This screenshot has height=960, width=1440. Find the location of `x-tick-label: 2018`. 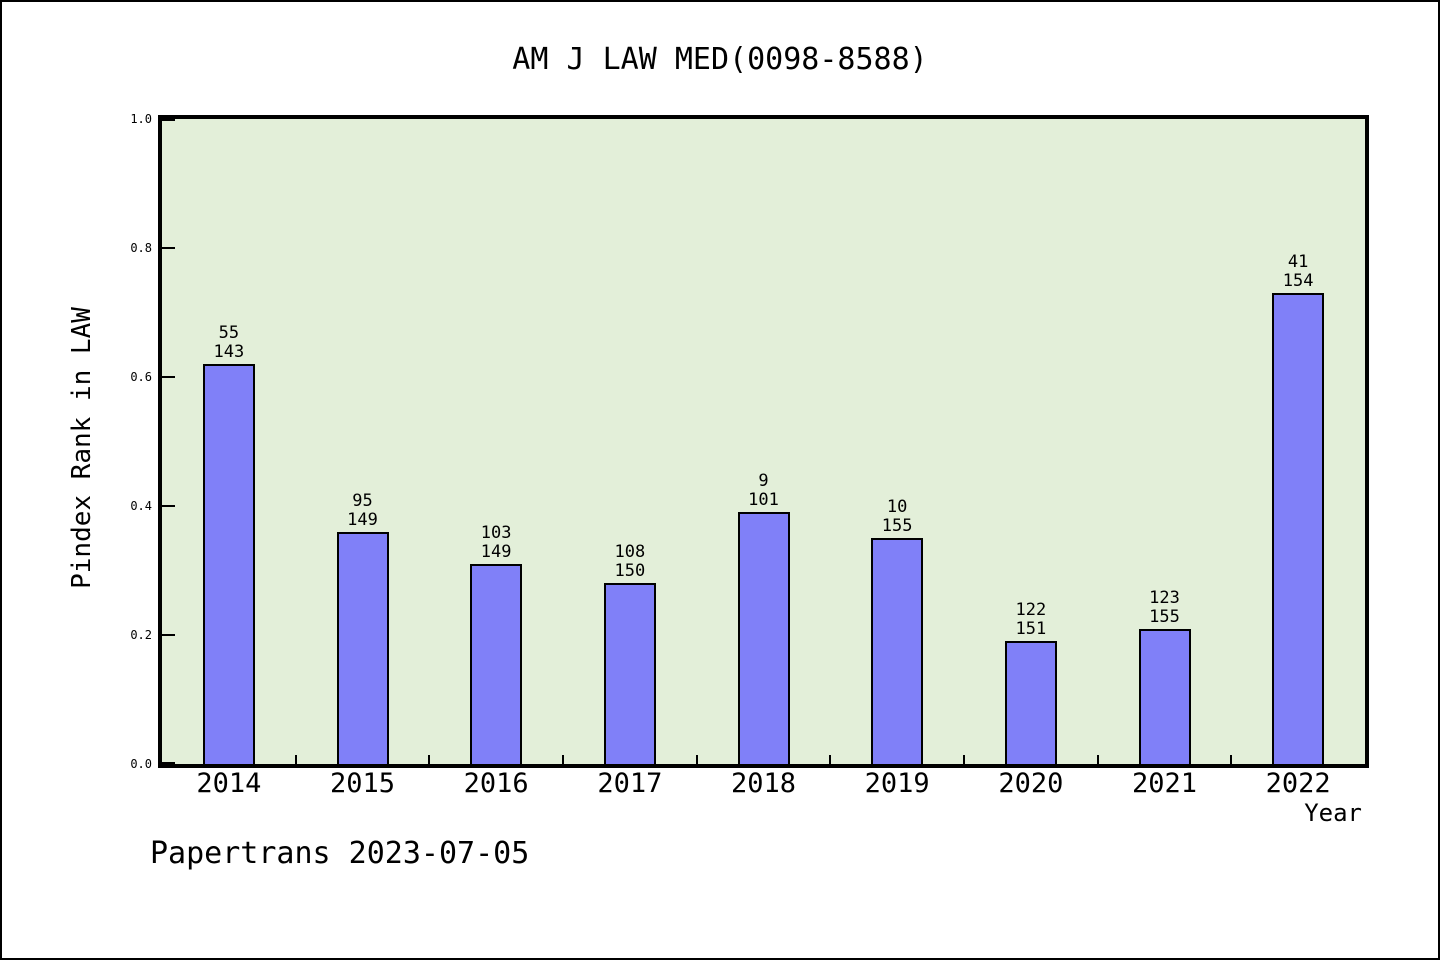

x-tick-label: 2018 is located at coordinates (763, 783).